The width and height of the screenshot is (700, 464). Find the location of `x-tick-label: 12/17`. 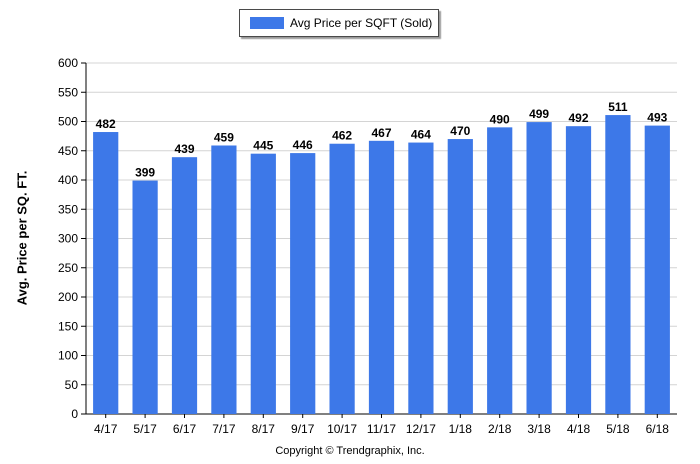

x-tick-label: 12/17 is located at coordinates (421, 429).